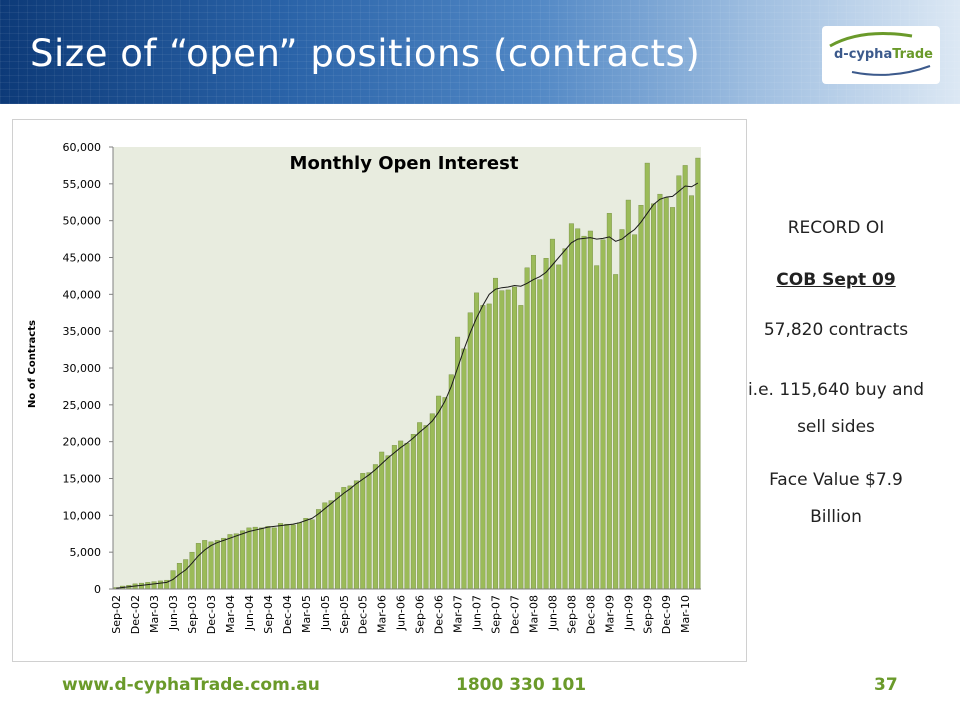 This screenshot has height=720, width=960. I want to click on footer-url: www.d-cyphaTrade.com.au, so click(191, 685).